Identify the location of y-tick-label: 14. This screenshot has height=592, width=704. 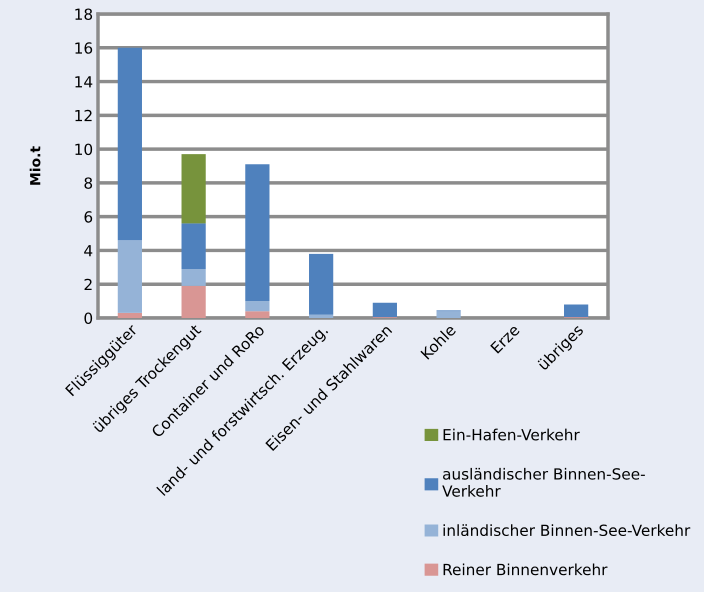
(83, 82).